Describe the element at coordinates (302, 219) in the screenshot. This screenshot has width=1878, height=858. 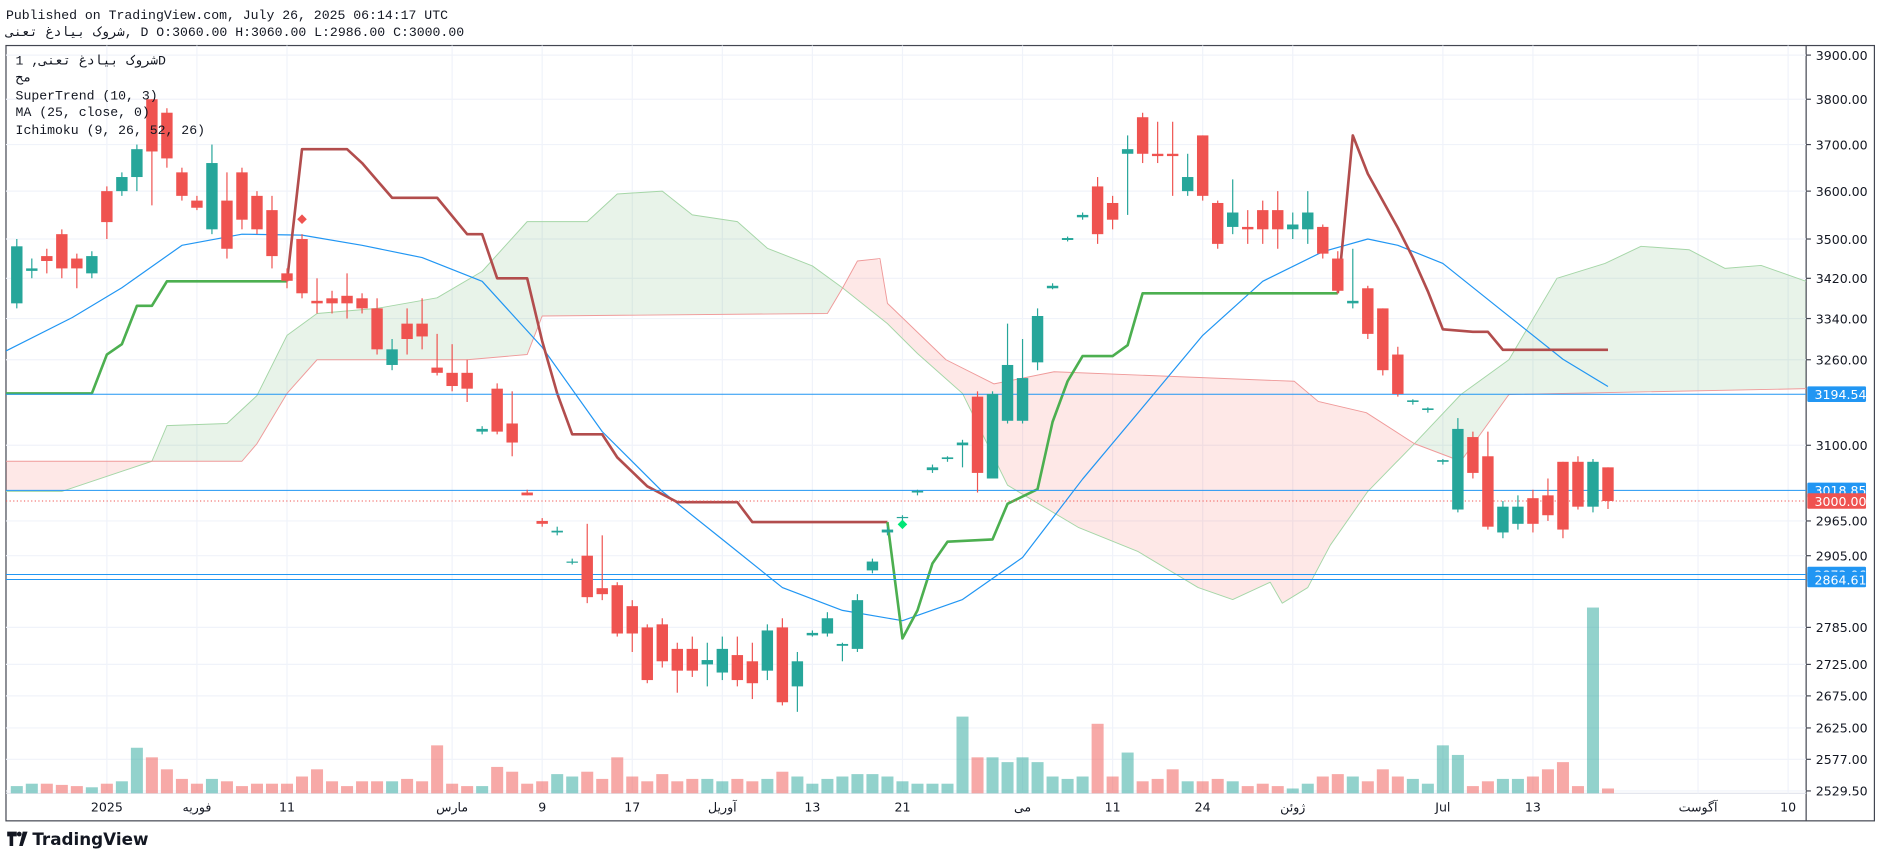
I see `signal-marker` at that location.